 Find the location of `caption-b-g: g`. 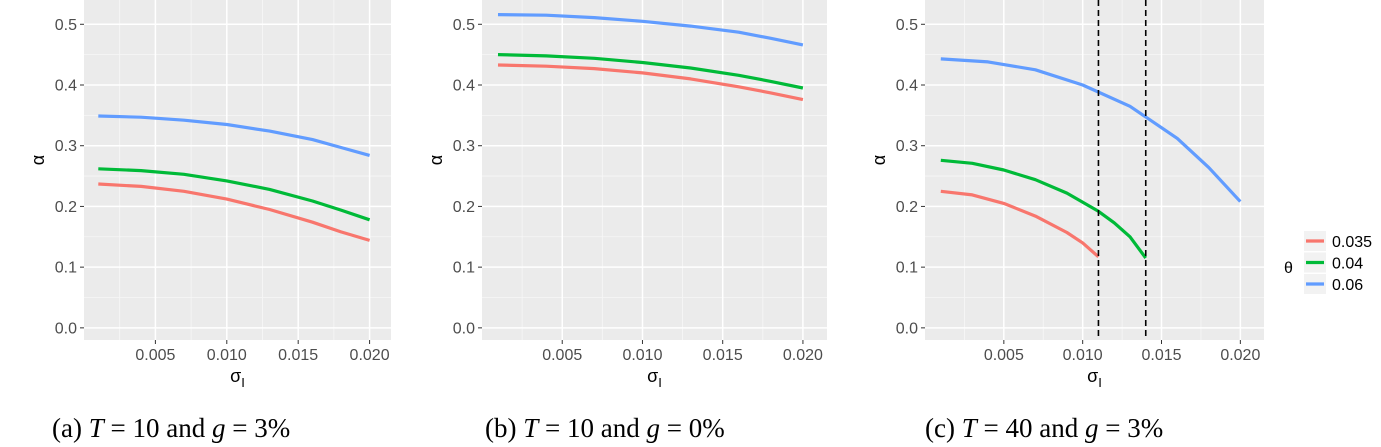

caption-b-g: g is located at coordinates (653, 428).